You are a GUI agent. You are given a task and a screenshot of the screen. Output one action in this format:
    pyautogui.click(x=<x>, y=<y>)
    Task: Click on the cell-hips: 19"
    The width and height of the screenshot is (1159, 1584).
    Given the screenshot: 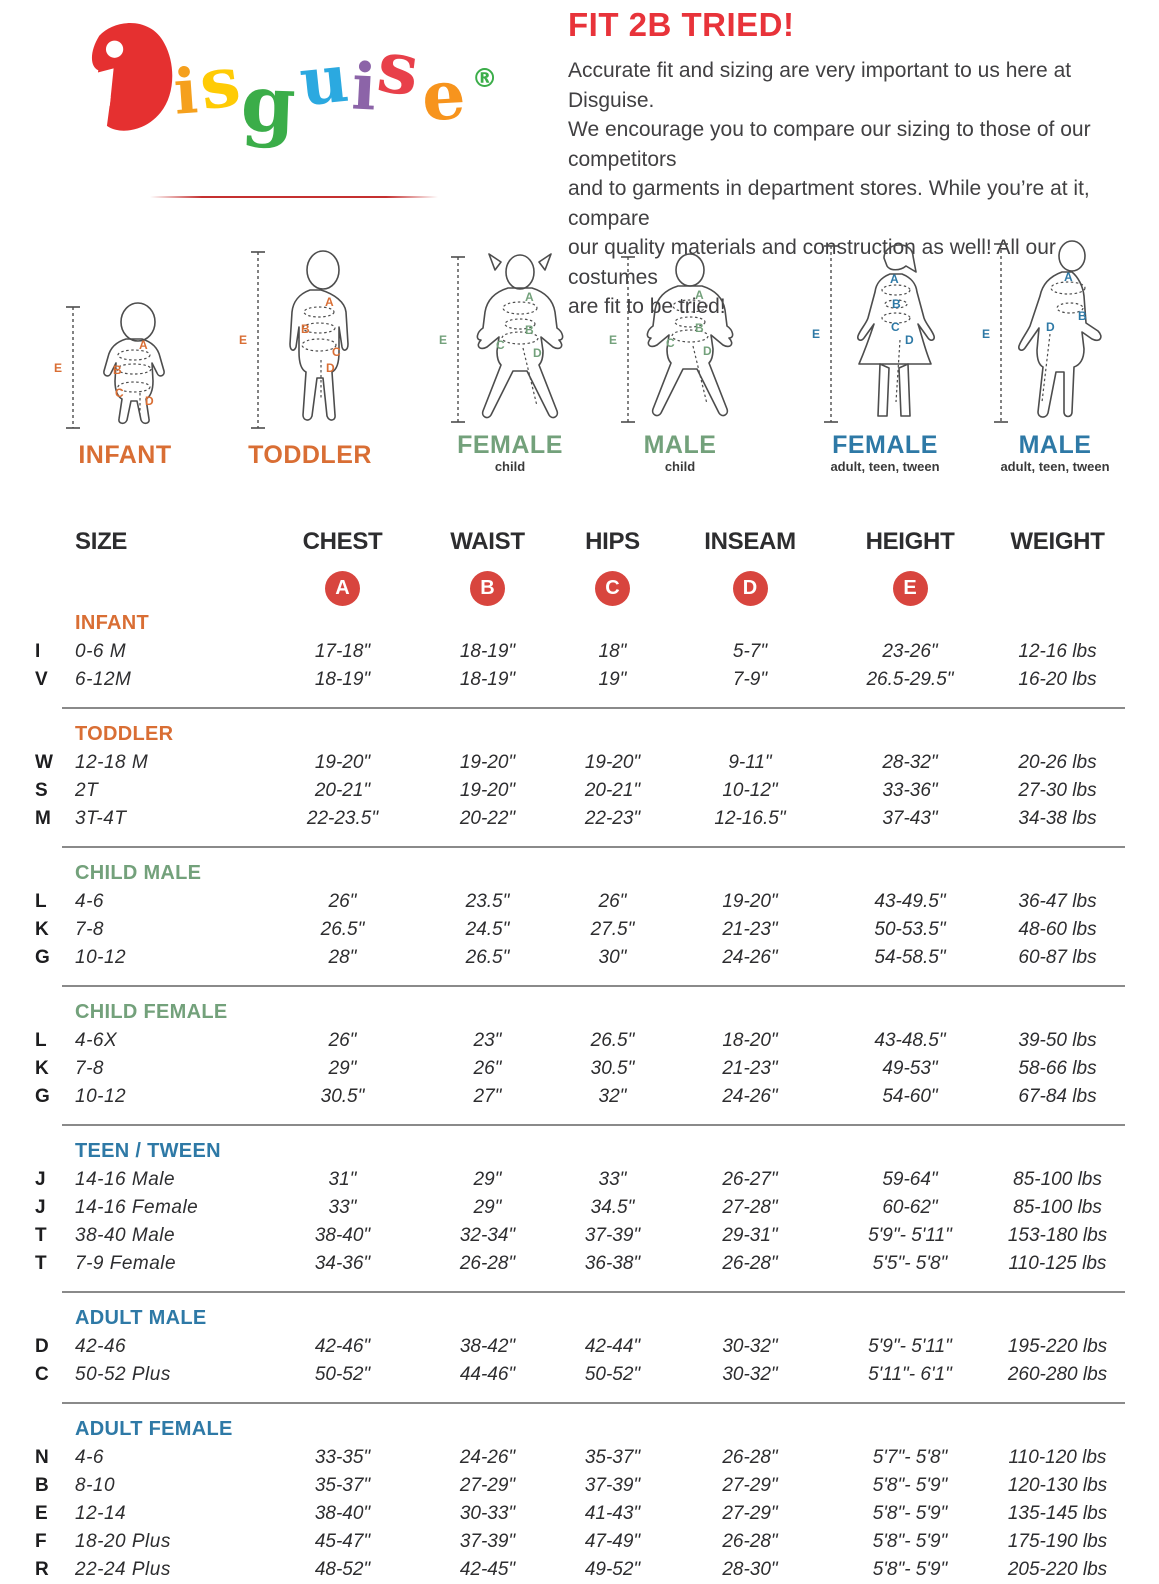 What is the action you would take?
    pyautogui.click(x=612, y=679)
    